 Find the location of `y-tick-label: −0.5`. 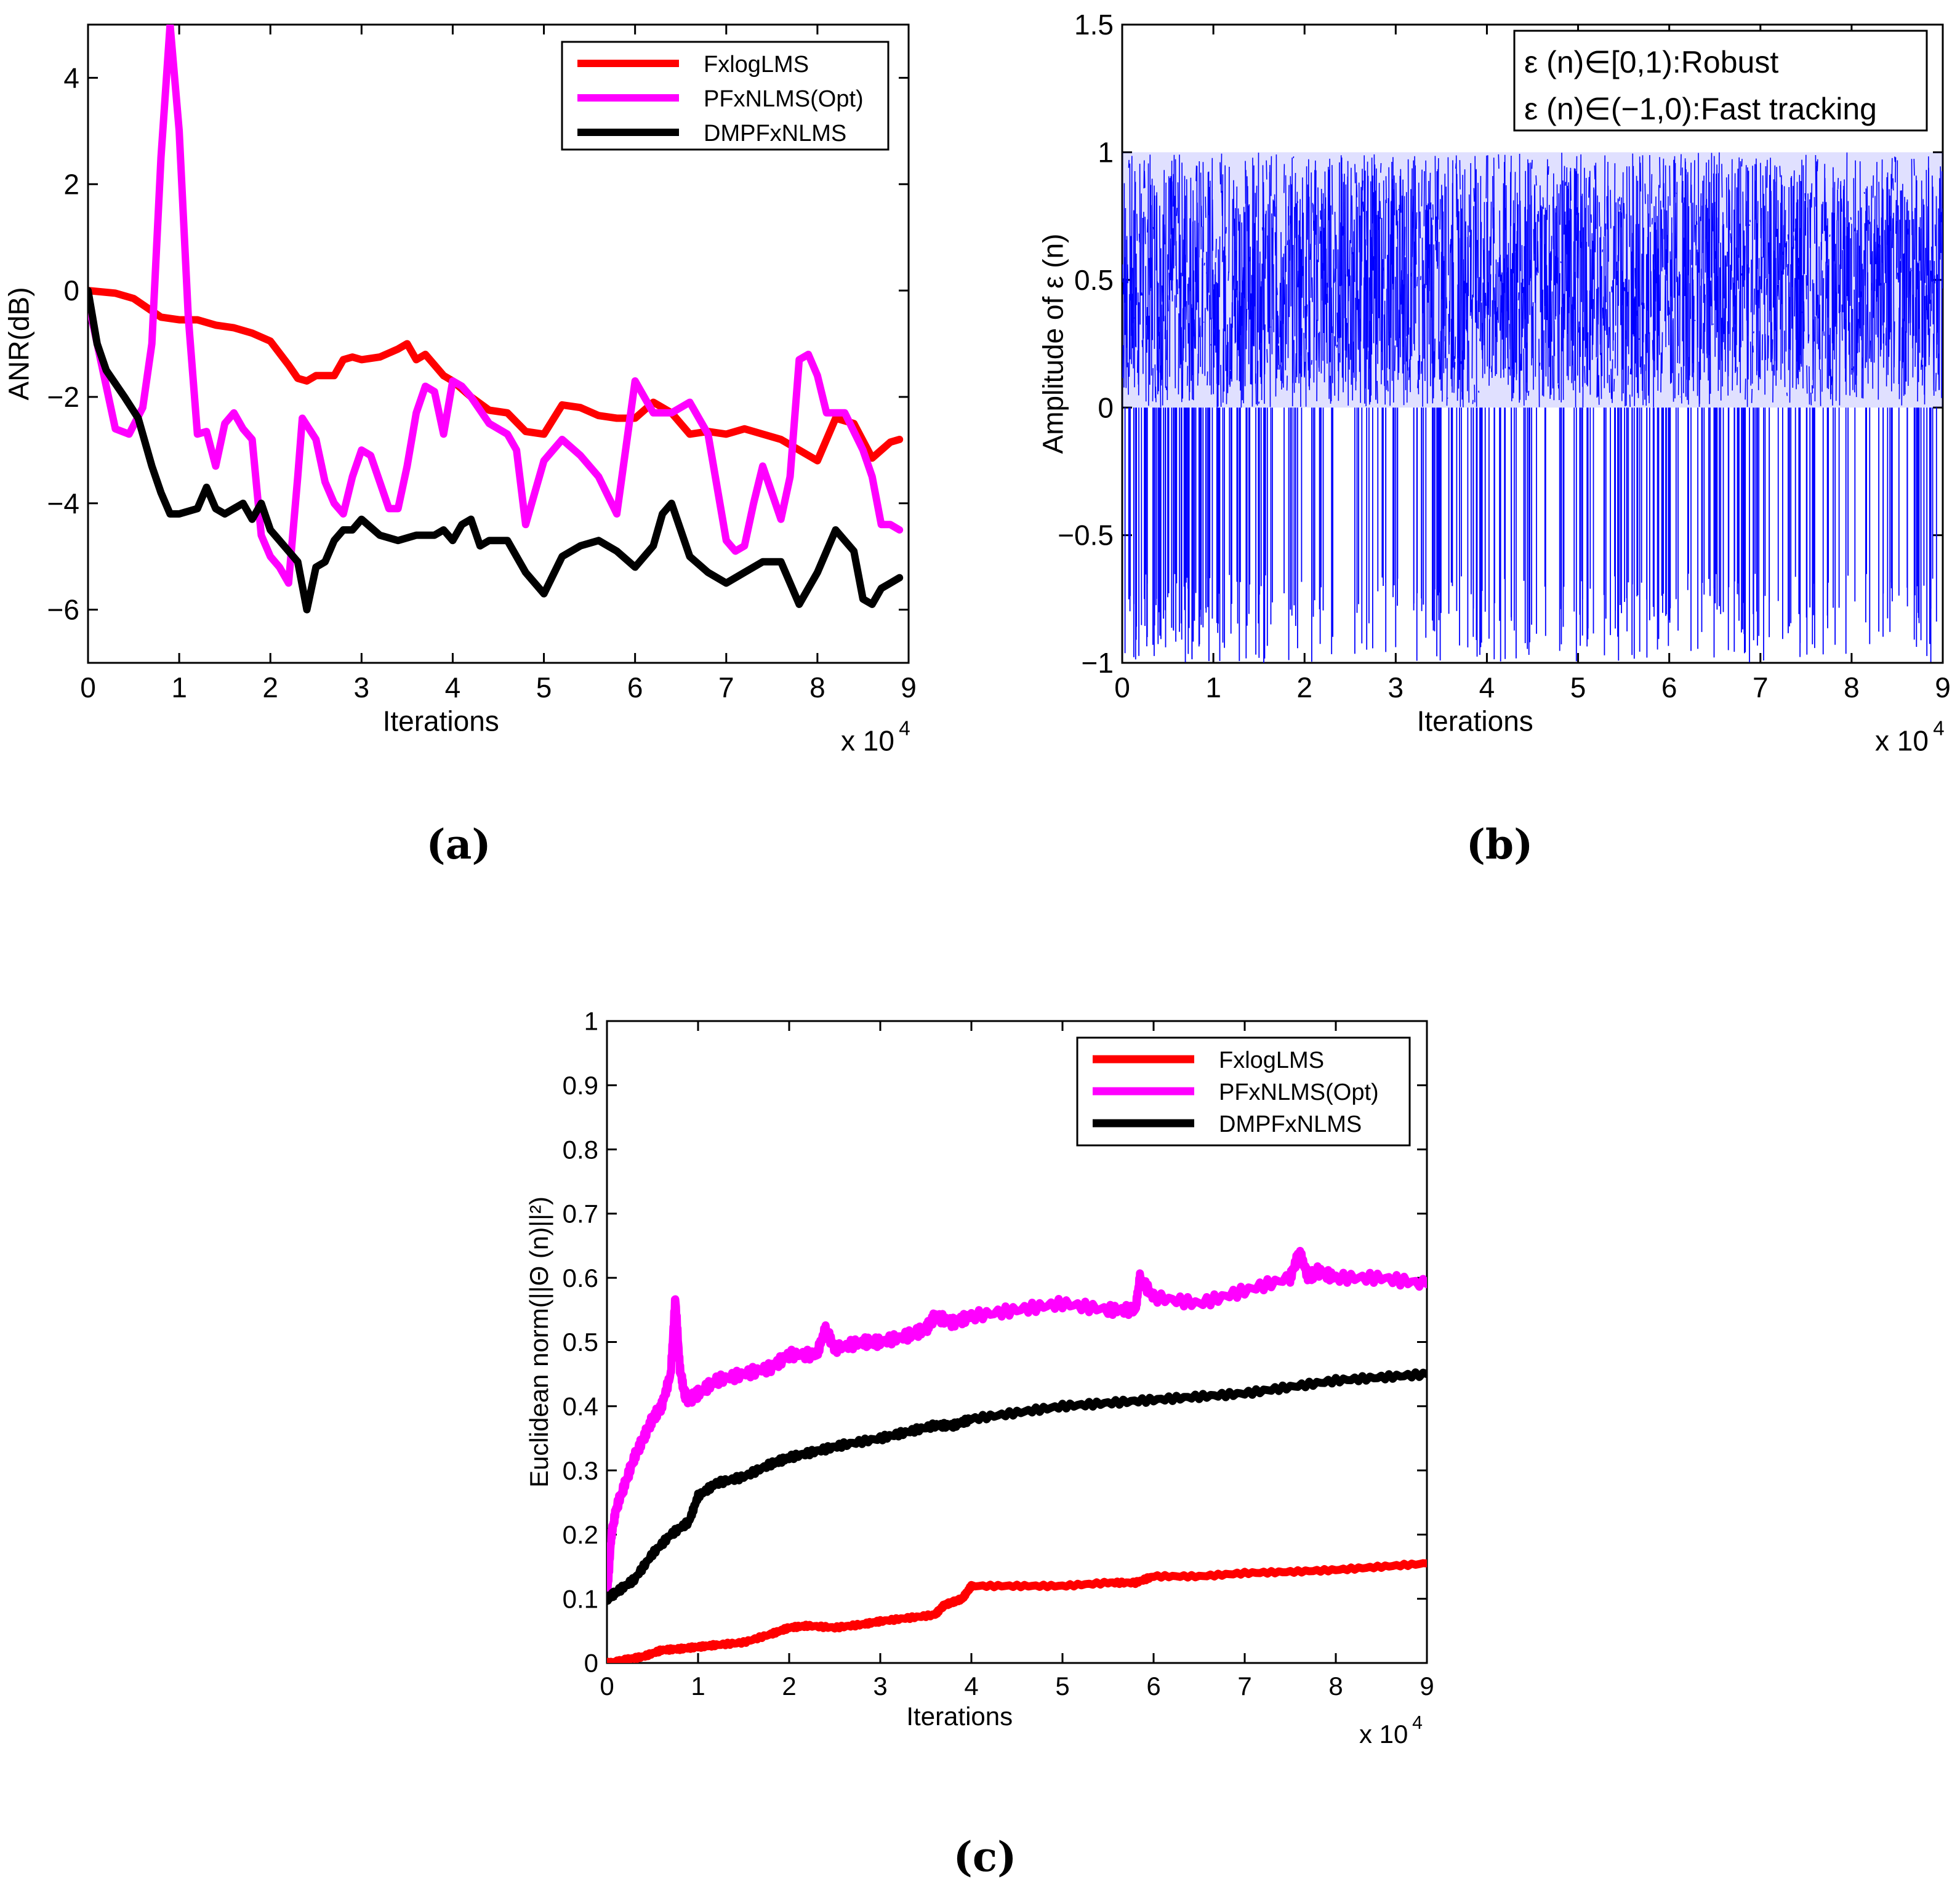

y-tick-label: −0.5 is located at coordinates (1086, 535).